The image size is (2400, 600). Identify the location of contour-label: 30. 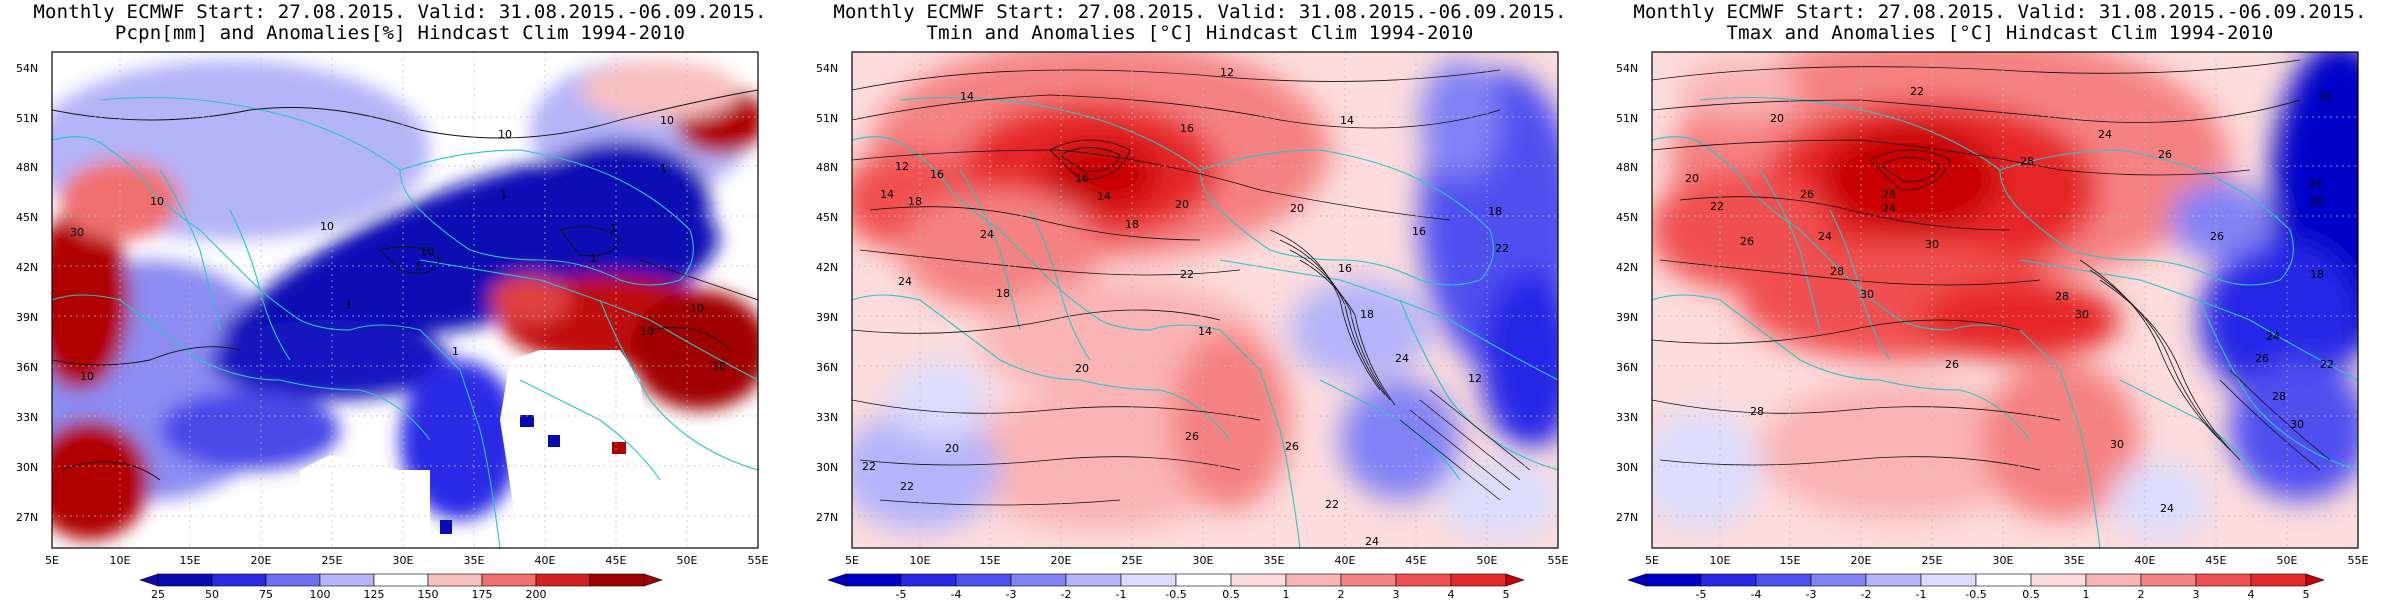
(719, 366).